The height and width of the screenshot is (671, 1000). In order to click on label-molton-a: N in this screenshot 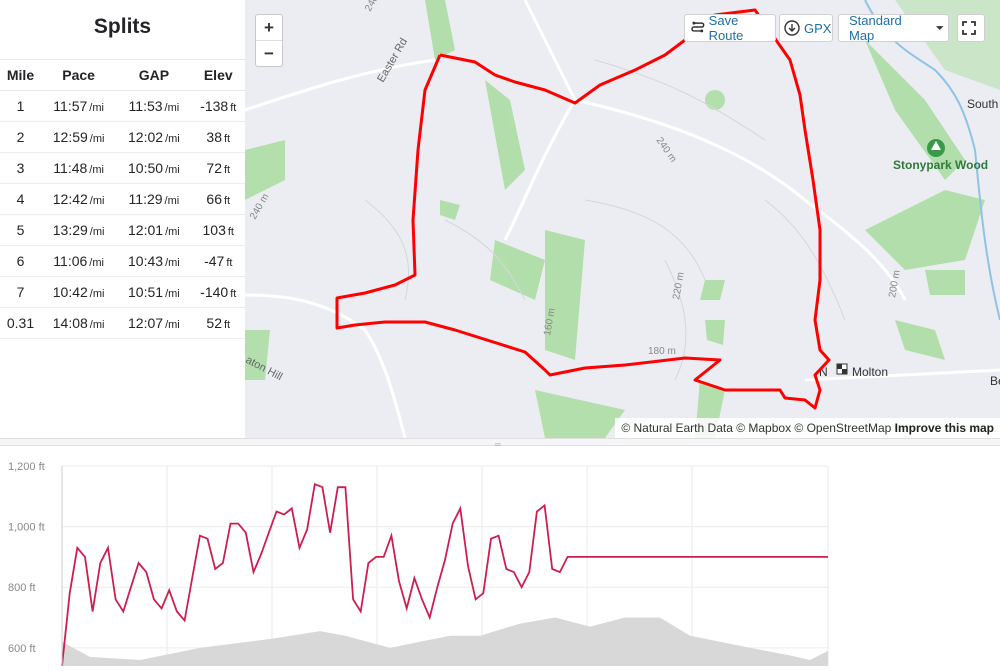, I will do `click(823, 372)`.